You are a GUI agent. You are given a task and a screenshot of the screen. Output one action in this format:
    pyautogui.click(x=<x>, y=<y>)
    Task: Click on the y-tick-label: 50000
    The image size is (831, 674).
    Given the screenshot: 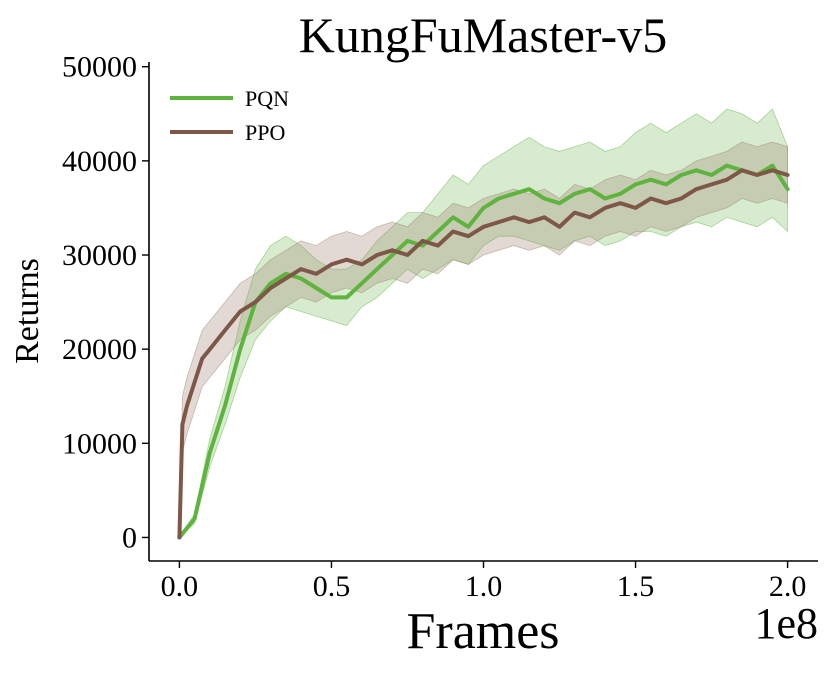 What is the action you would take?
    pyautogui.click(x=99, y=67)
    